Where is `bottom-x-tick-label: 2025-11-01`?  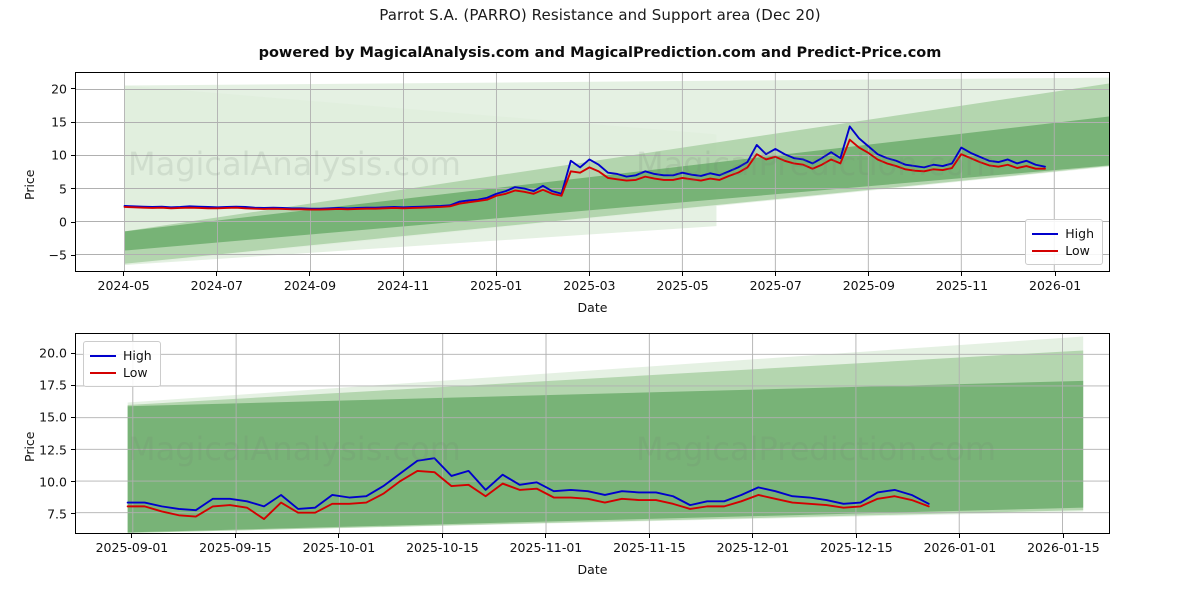
bottom-x-tick-label: 2025-11-01 is located at coordinates (546, 547).